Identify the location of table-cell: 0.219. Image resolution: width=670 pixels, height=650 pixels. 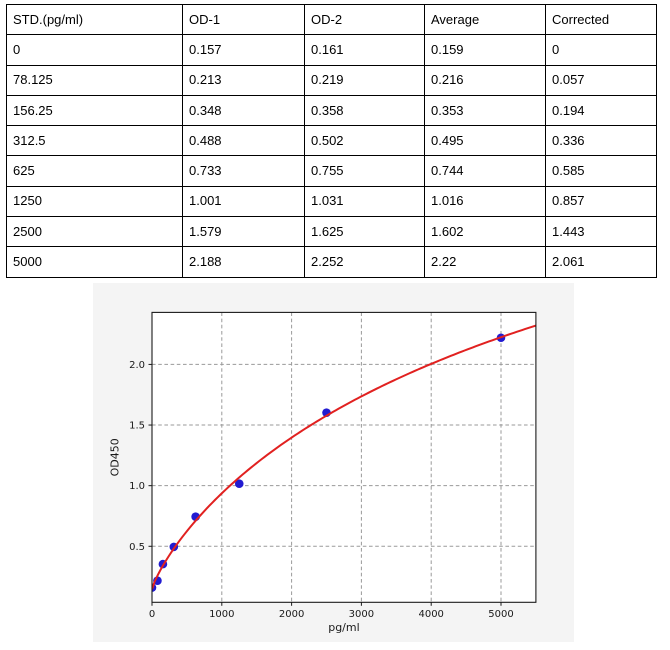
(364, 80).